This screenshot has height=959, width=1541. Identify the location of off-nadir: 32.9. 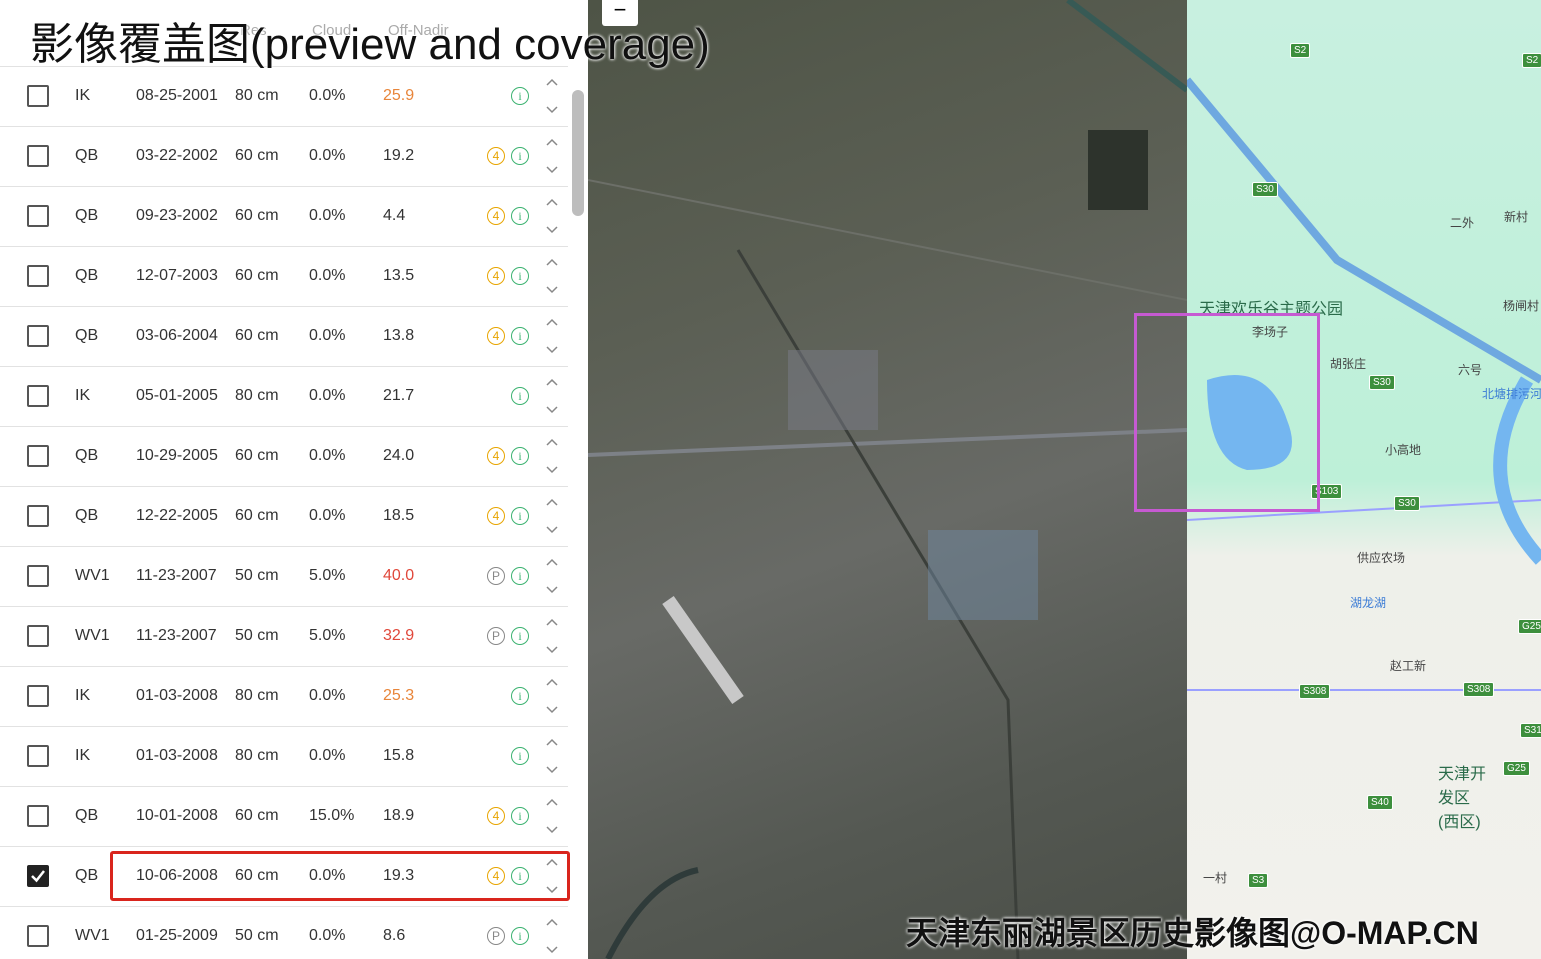
(399, 635).